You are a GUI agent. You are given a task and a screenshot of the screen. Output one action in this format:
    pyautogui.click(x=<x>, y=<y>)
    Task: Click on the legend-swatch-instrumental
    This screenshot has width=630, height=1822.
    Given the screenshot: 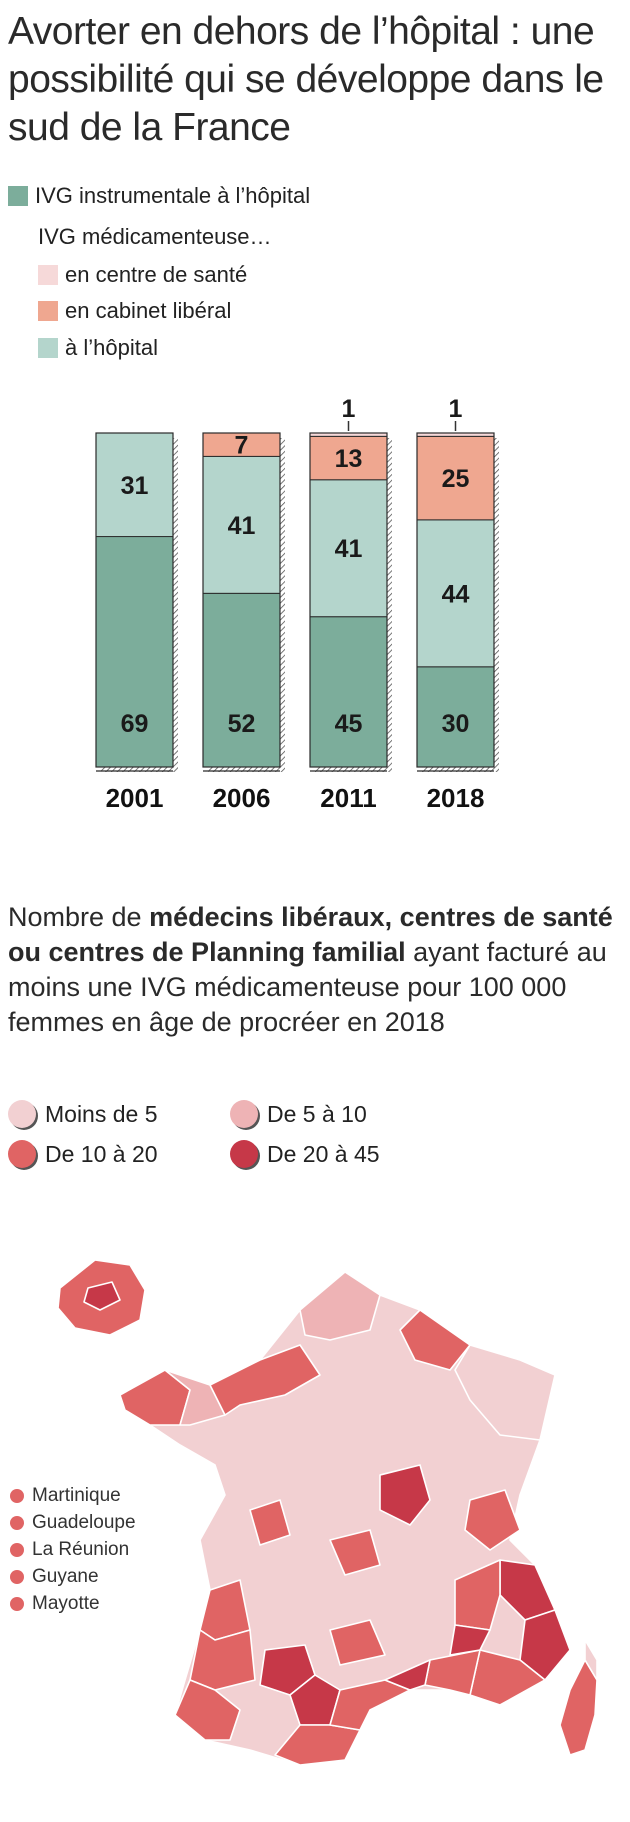 What is the action you would take?
    pyautogui.click(x=18, y=196)
    